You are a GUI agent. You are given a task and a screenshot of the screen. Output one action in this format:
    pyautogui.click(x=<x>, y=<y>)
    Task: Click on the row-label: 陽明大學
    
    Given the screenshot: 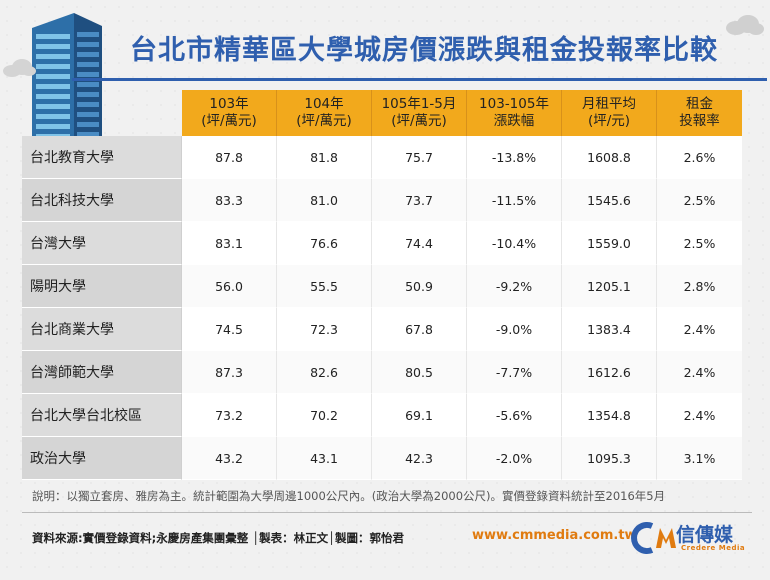 What is the action you would take?
    pyautogui.click(x=102, y=286)
    